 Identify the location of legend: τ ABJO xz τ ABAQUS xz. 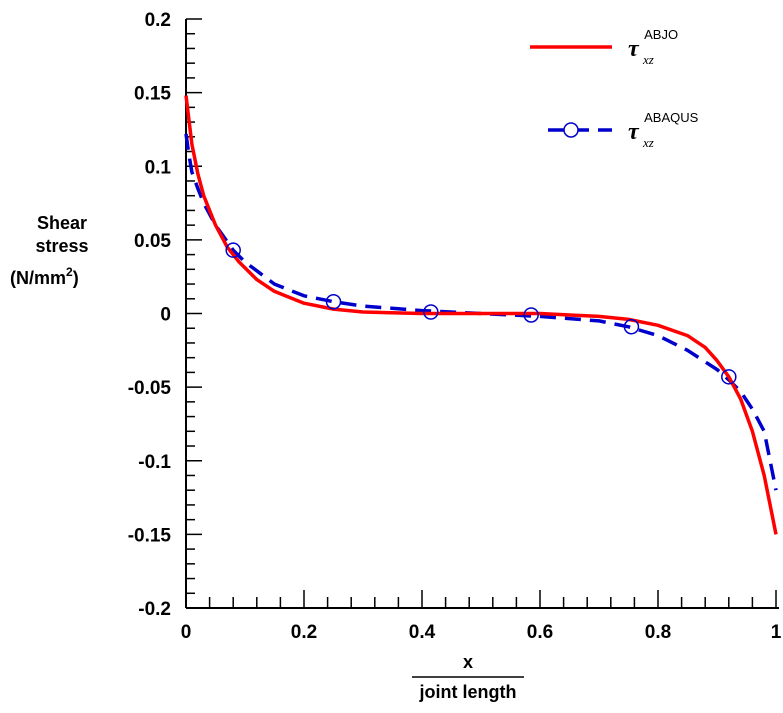
(614, 88).